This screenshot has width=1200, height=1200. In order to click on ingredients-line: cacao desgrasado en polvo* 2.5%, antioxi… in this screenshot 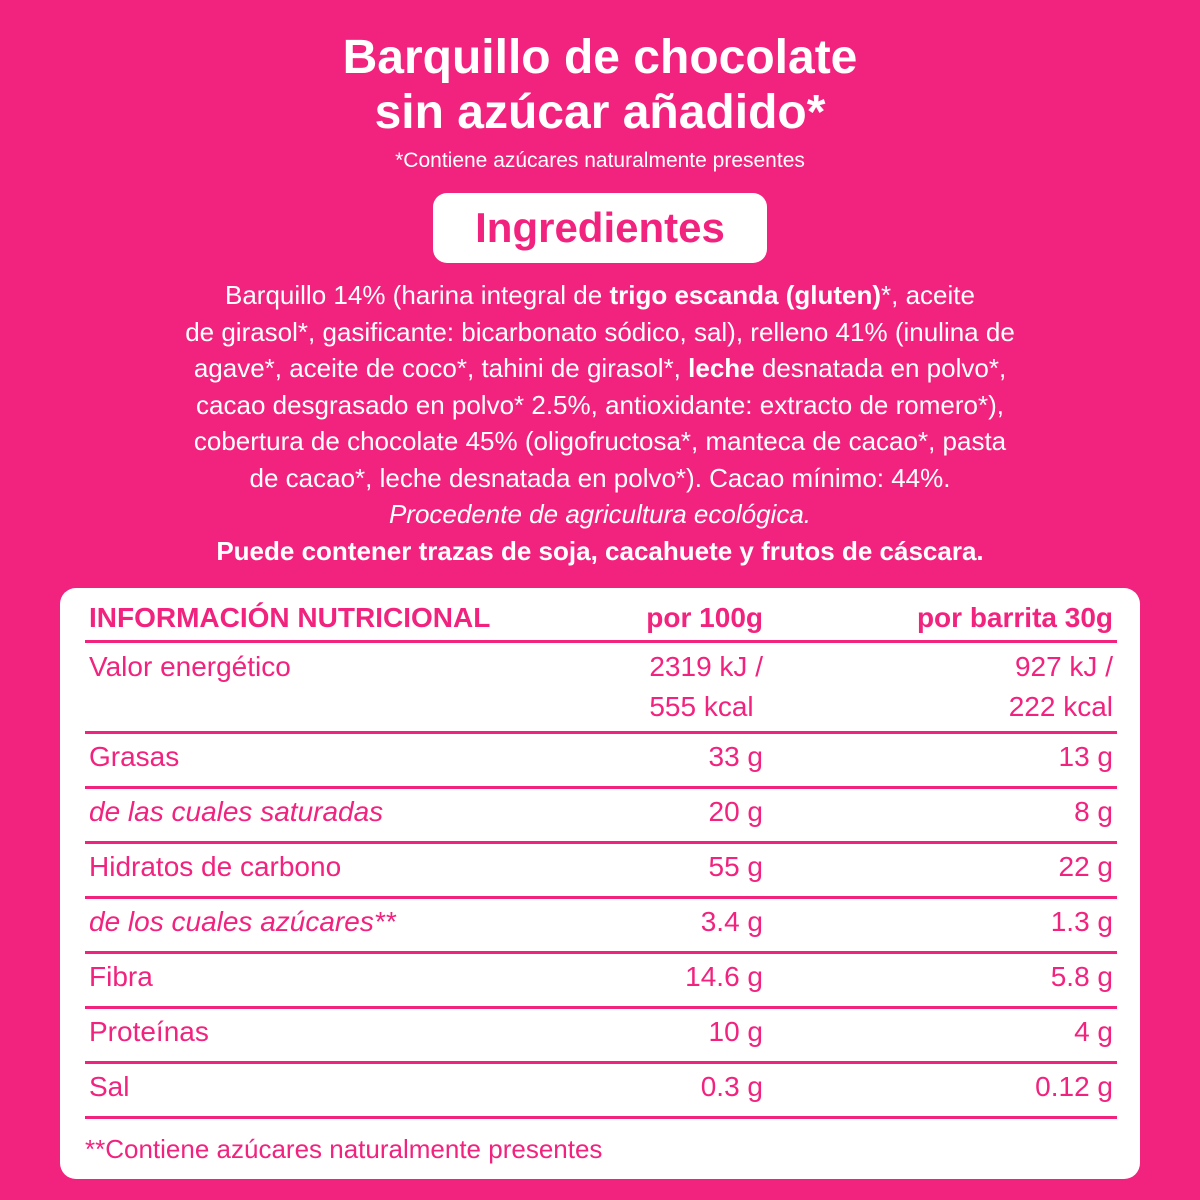, I will do `click(600, 405)`.